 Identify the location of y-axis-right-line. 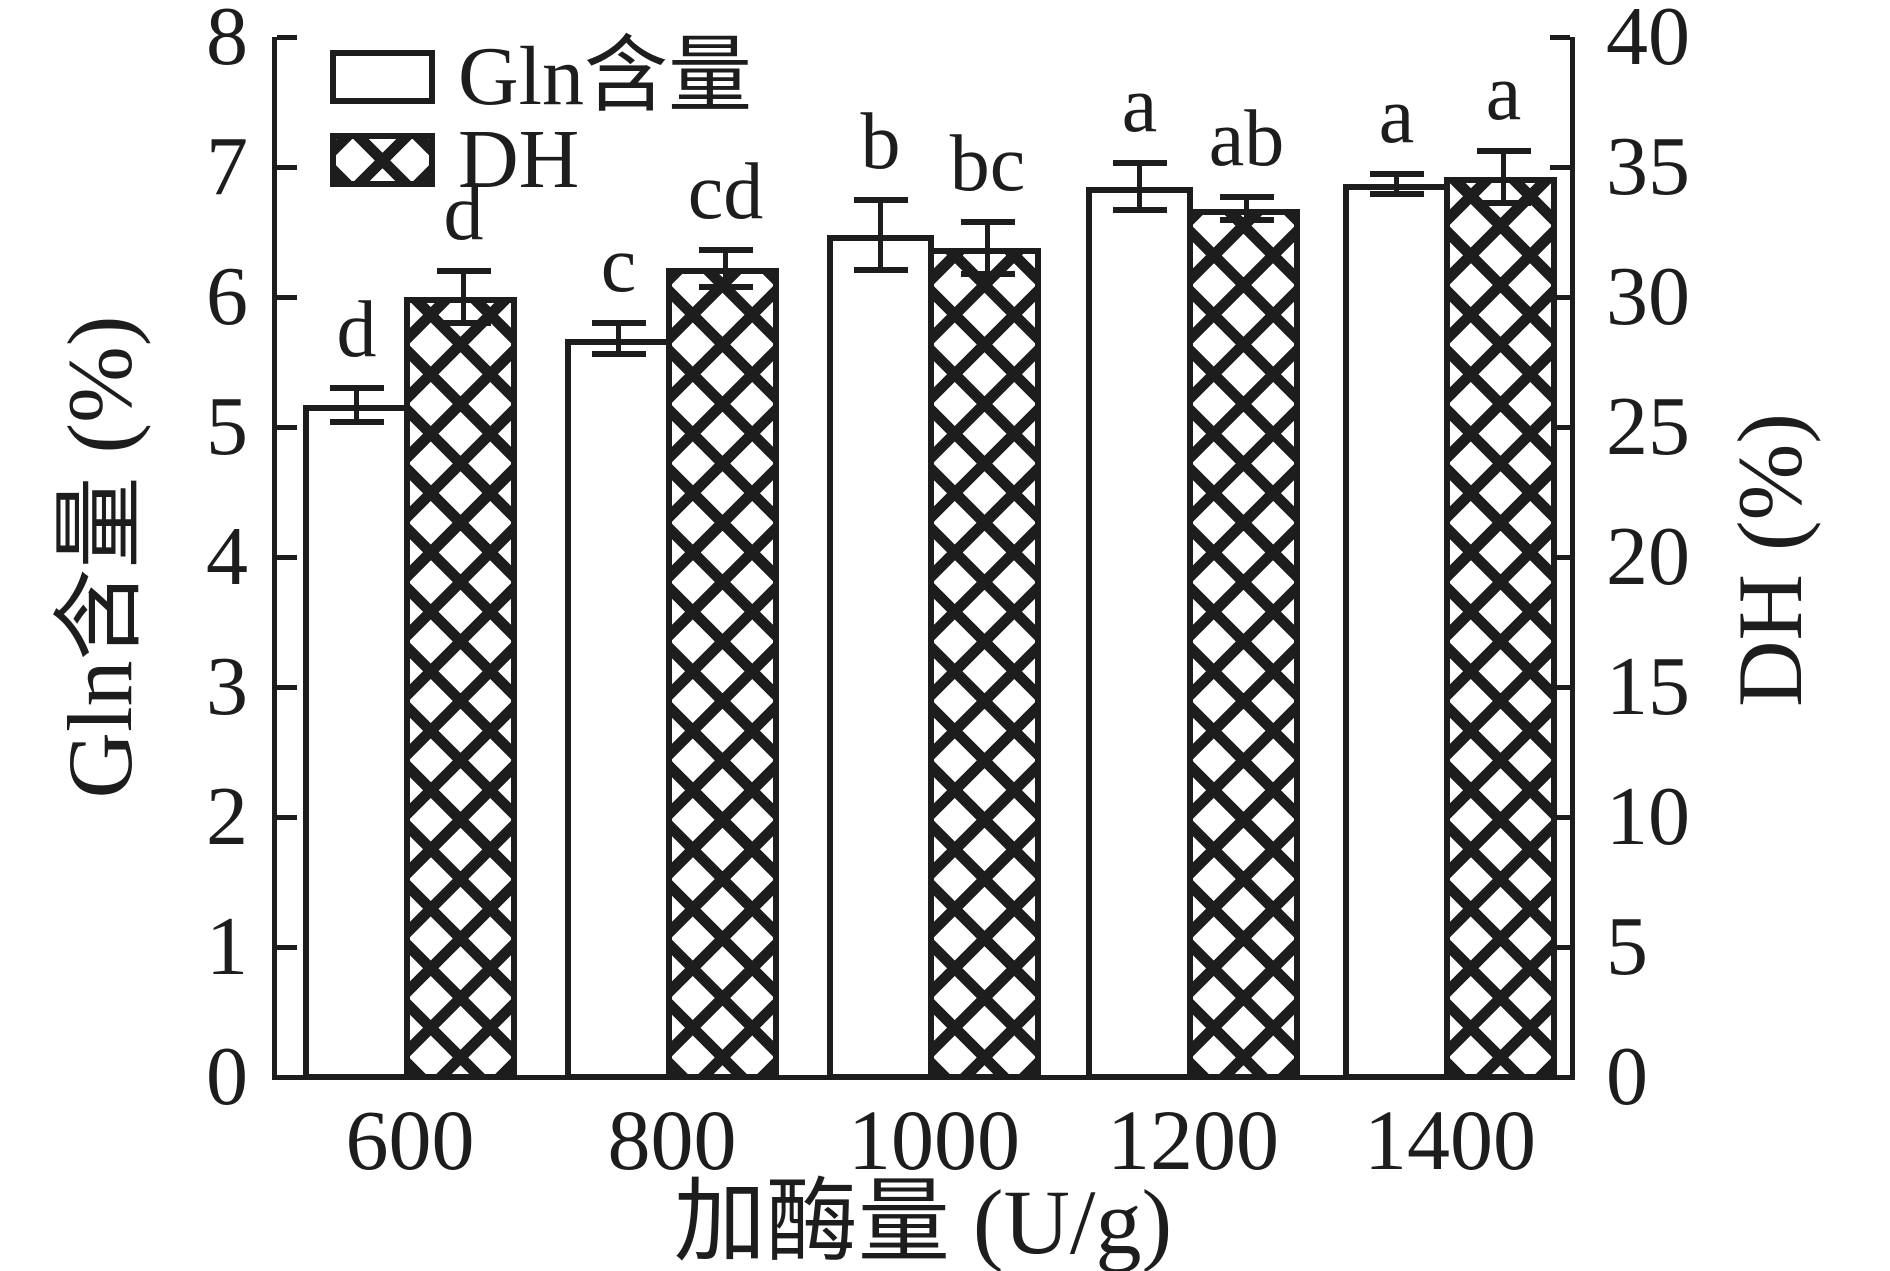
(1572, 558).